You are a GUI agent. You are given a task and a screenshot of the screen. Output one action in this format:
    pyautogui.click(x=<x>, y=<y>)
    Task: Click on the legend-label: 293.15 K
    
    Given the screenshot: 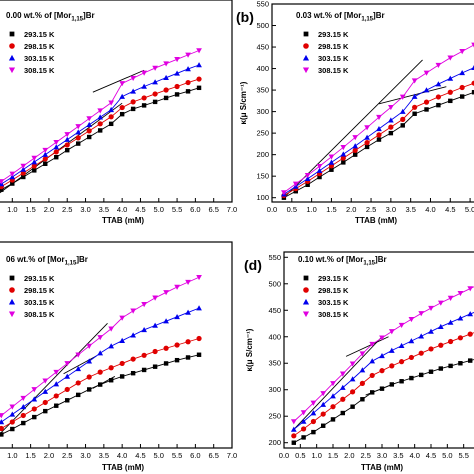 What is the action you would take?
    pyautogui.click(x=39, y=278)
    